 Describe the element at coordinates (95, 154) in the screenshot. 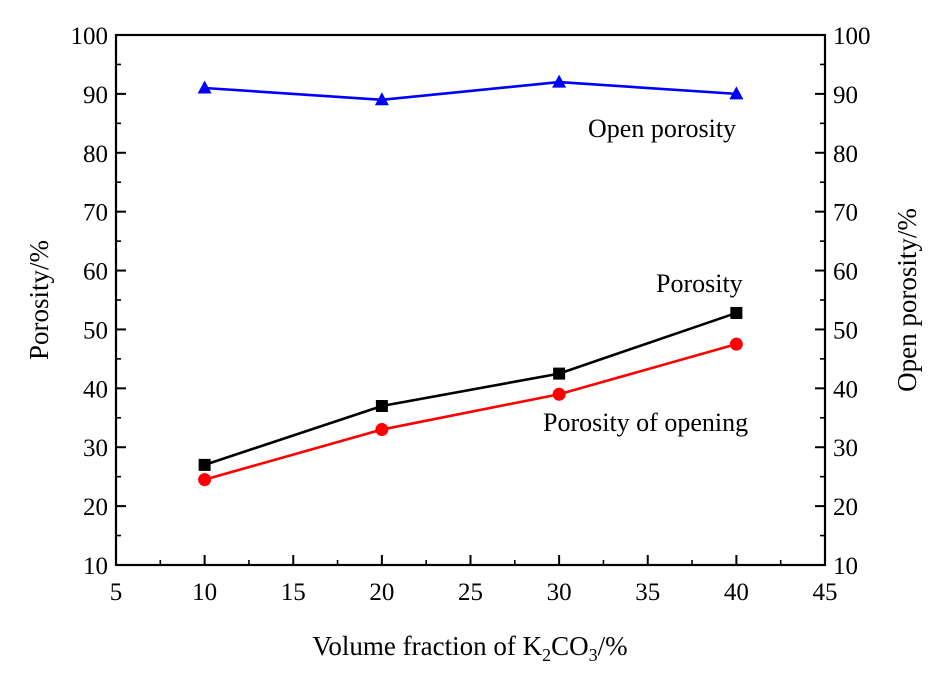

I see `y-left-tick-label: 80` at that location.